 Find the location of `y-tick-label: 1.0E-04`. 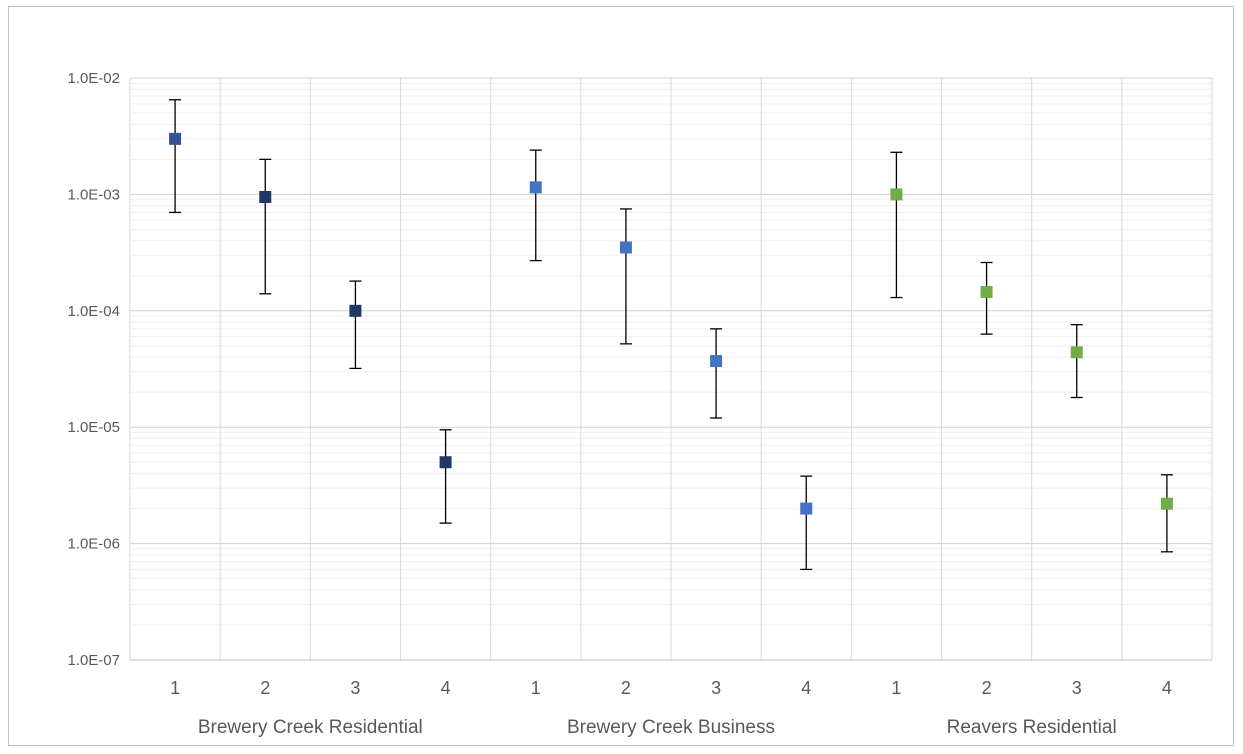

y-tick-label: 1.0E-04 is located at coordinates (93, 311).